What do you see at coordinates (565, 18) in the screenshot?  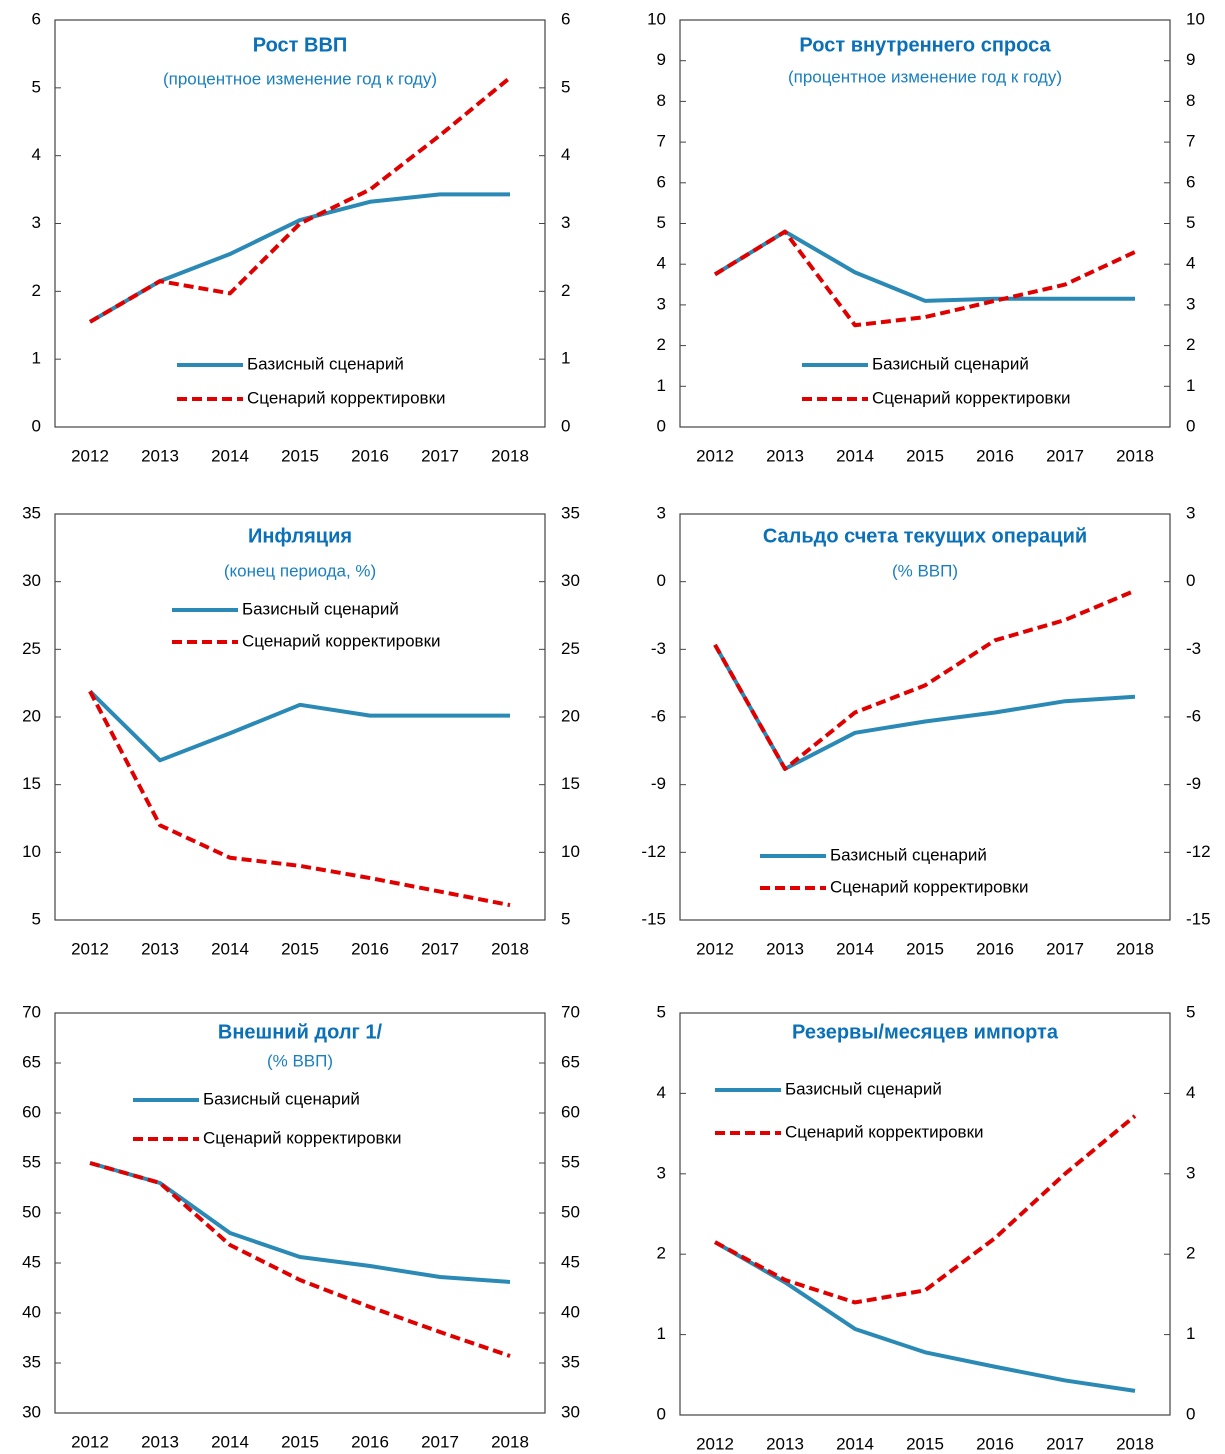 I see `y2-tick-label: 6` at bounding box center [565, 18].